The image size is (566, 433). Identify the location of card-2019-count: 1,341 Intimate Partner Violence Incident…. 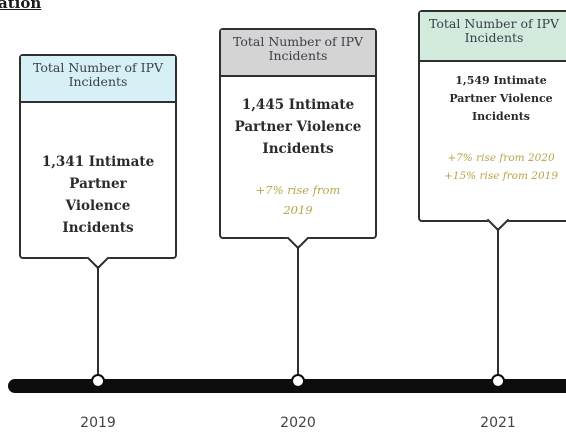
(98, 195).